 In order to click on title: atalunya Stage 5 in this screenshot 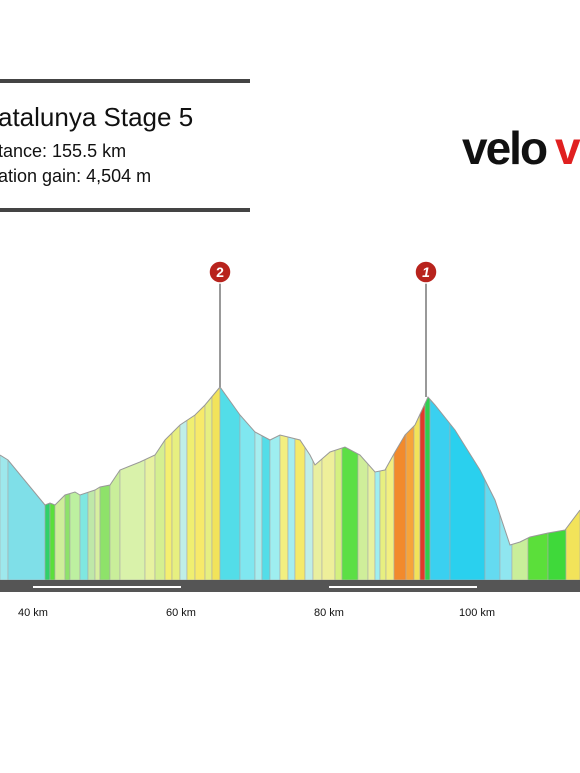, I will do `click(96, 117)`.